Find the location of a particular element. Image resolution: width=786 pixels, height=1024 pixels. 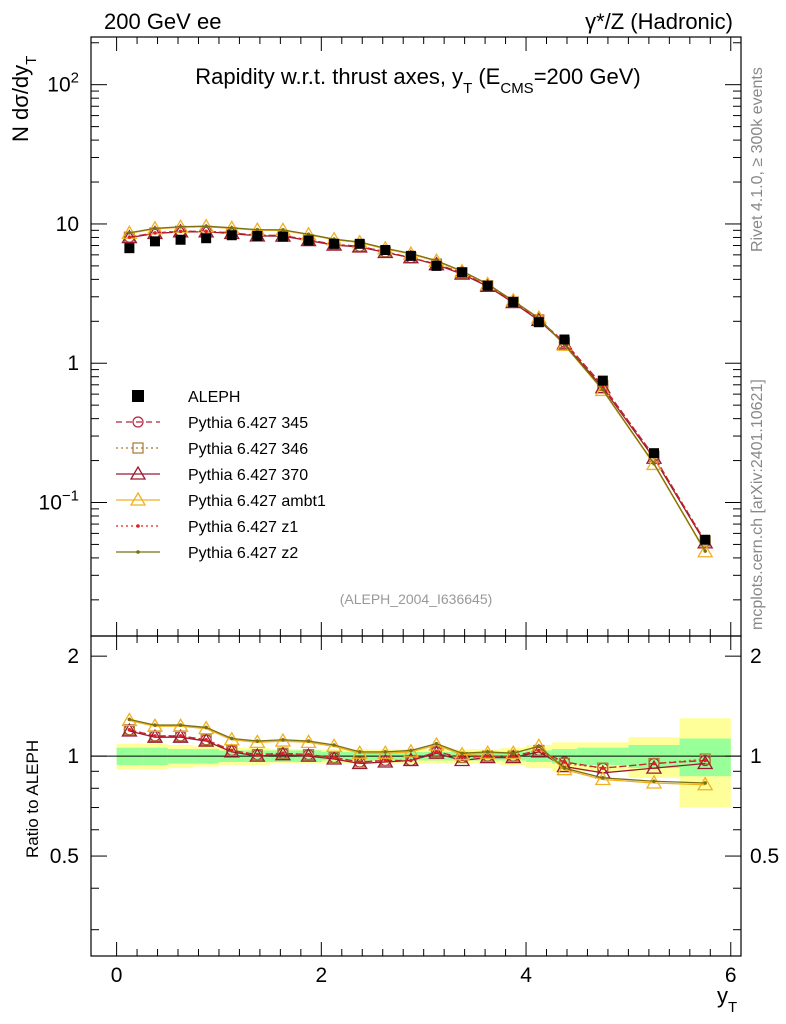

legend-marker-data is located at coordinates (138, 396).